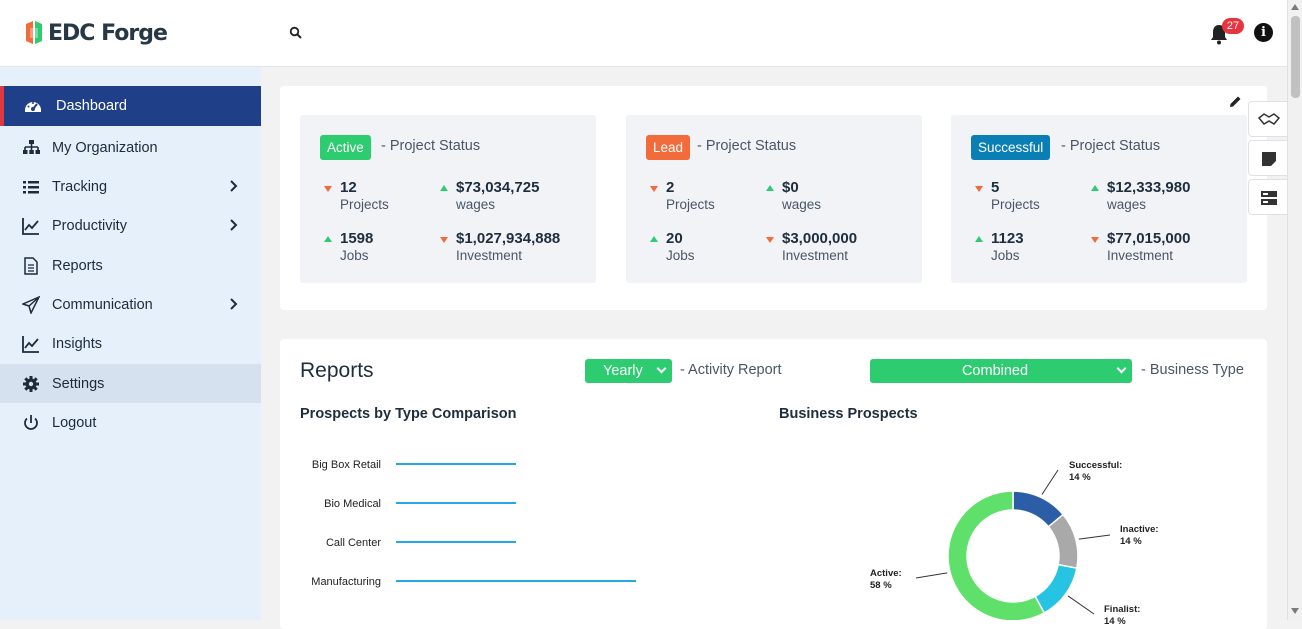  Describe the element at coordinates (34, 32) in the screenshot. I see `logo-icon` at that location.